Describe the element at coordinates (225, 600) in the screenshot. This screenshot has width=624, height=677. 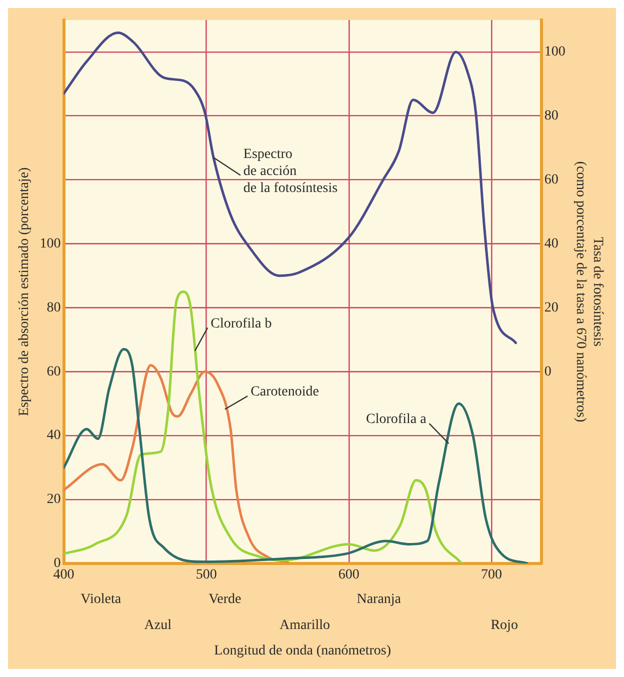
I see `text: Verde` at that location.